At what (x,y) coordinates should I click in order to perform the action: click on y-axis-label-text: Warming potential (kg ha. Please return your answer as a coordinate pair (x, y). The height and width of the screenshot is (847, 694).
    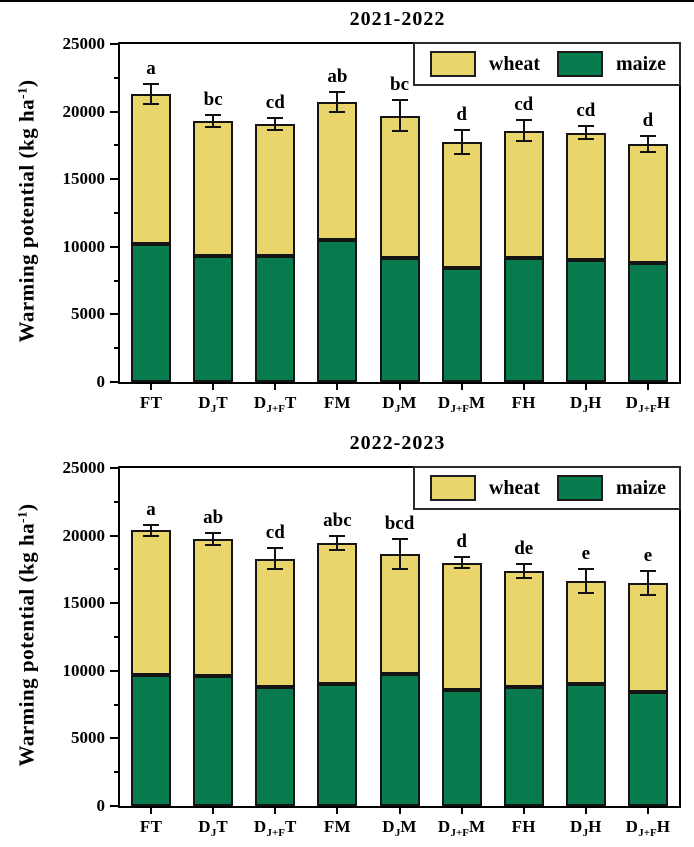
    Looking at the image, I should click on (26, 644).